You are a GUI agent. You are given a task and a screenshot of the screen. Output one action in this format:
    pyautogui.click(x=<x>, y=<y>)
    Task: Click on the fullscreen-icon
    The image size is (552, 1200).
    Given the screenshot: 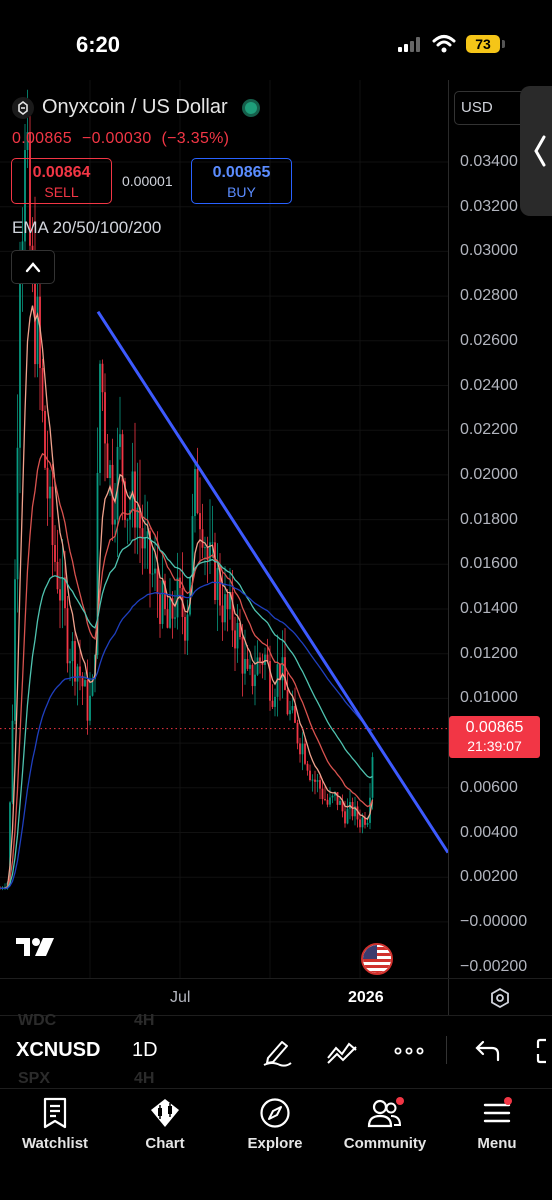 What is the action you would take?
    pyautogui.click(x=542, y=1051)
    